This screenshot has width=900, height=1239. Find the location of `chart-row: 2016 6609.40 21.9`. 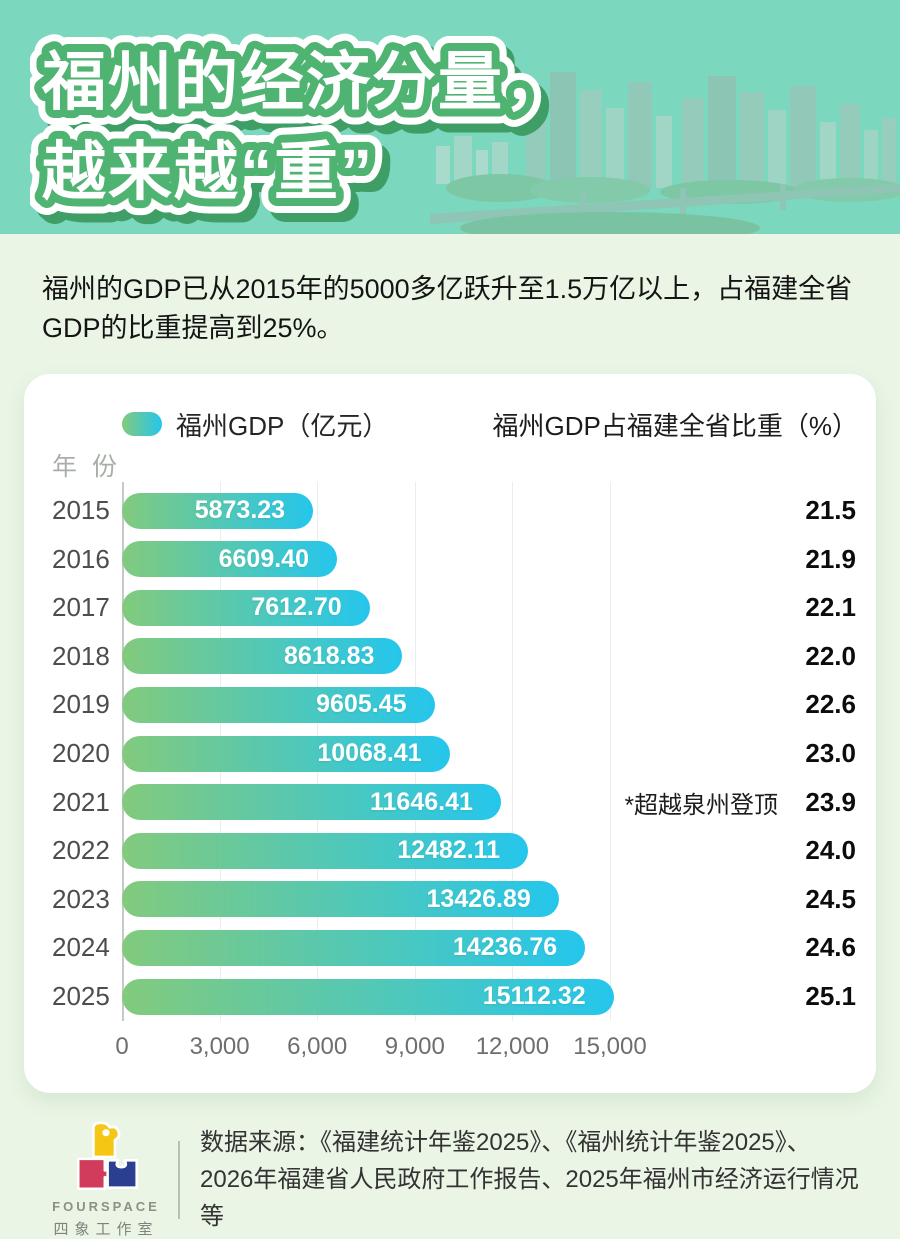

chart-row: 2016 6609.40 21.9 is located at coordinates (456, 559).